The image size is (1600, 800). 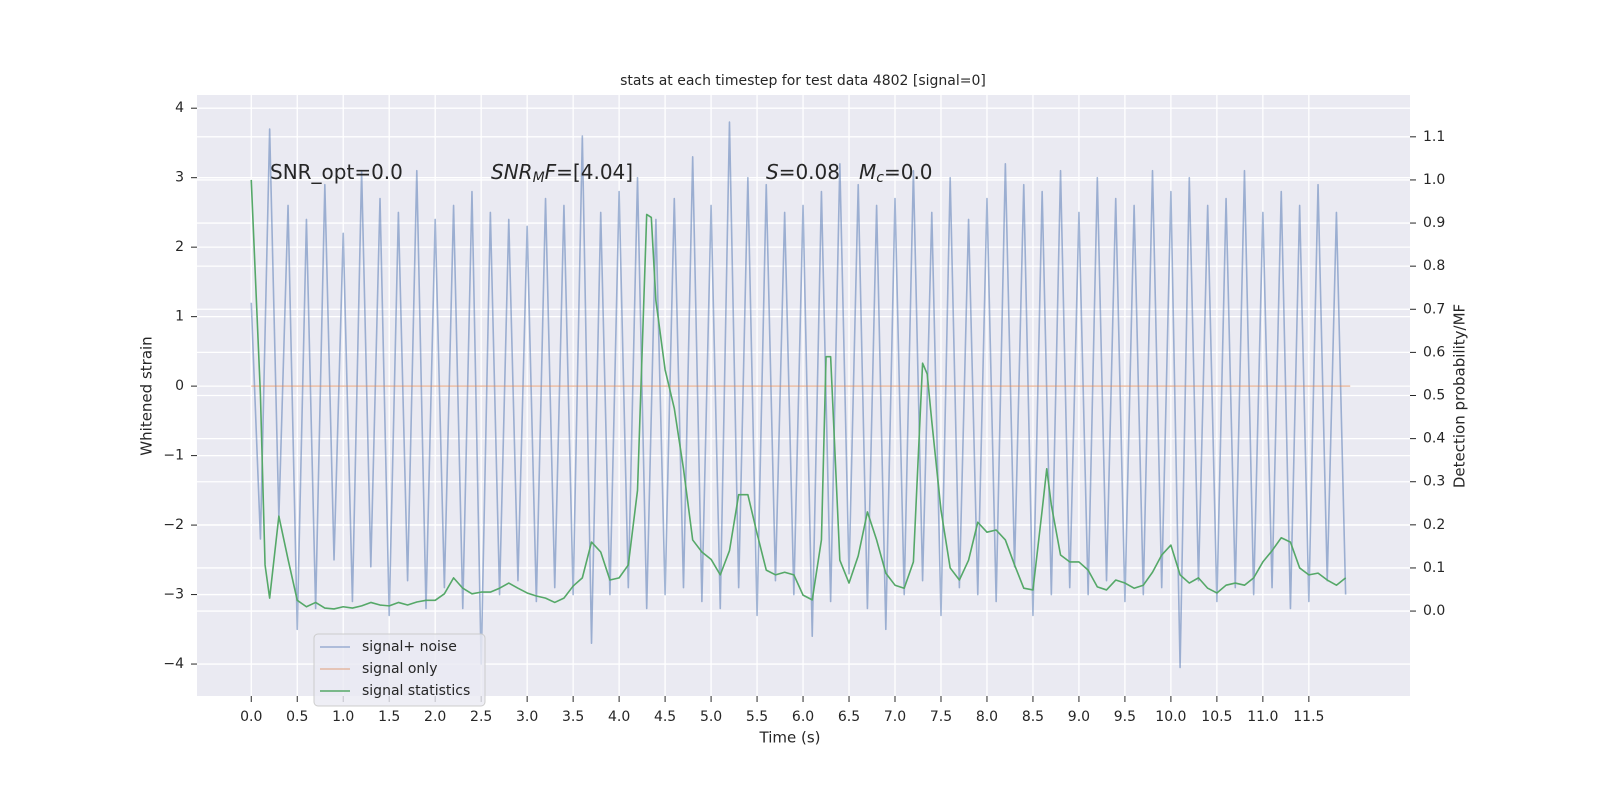 I want to click on x-tick-label: 9.5, so click(x=1125, y=717).